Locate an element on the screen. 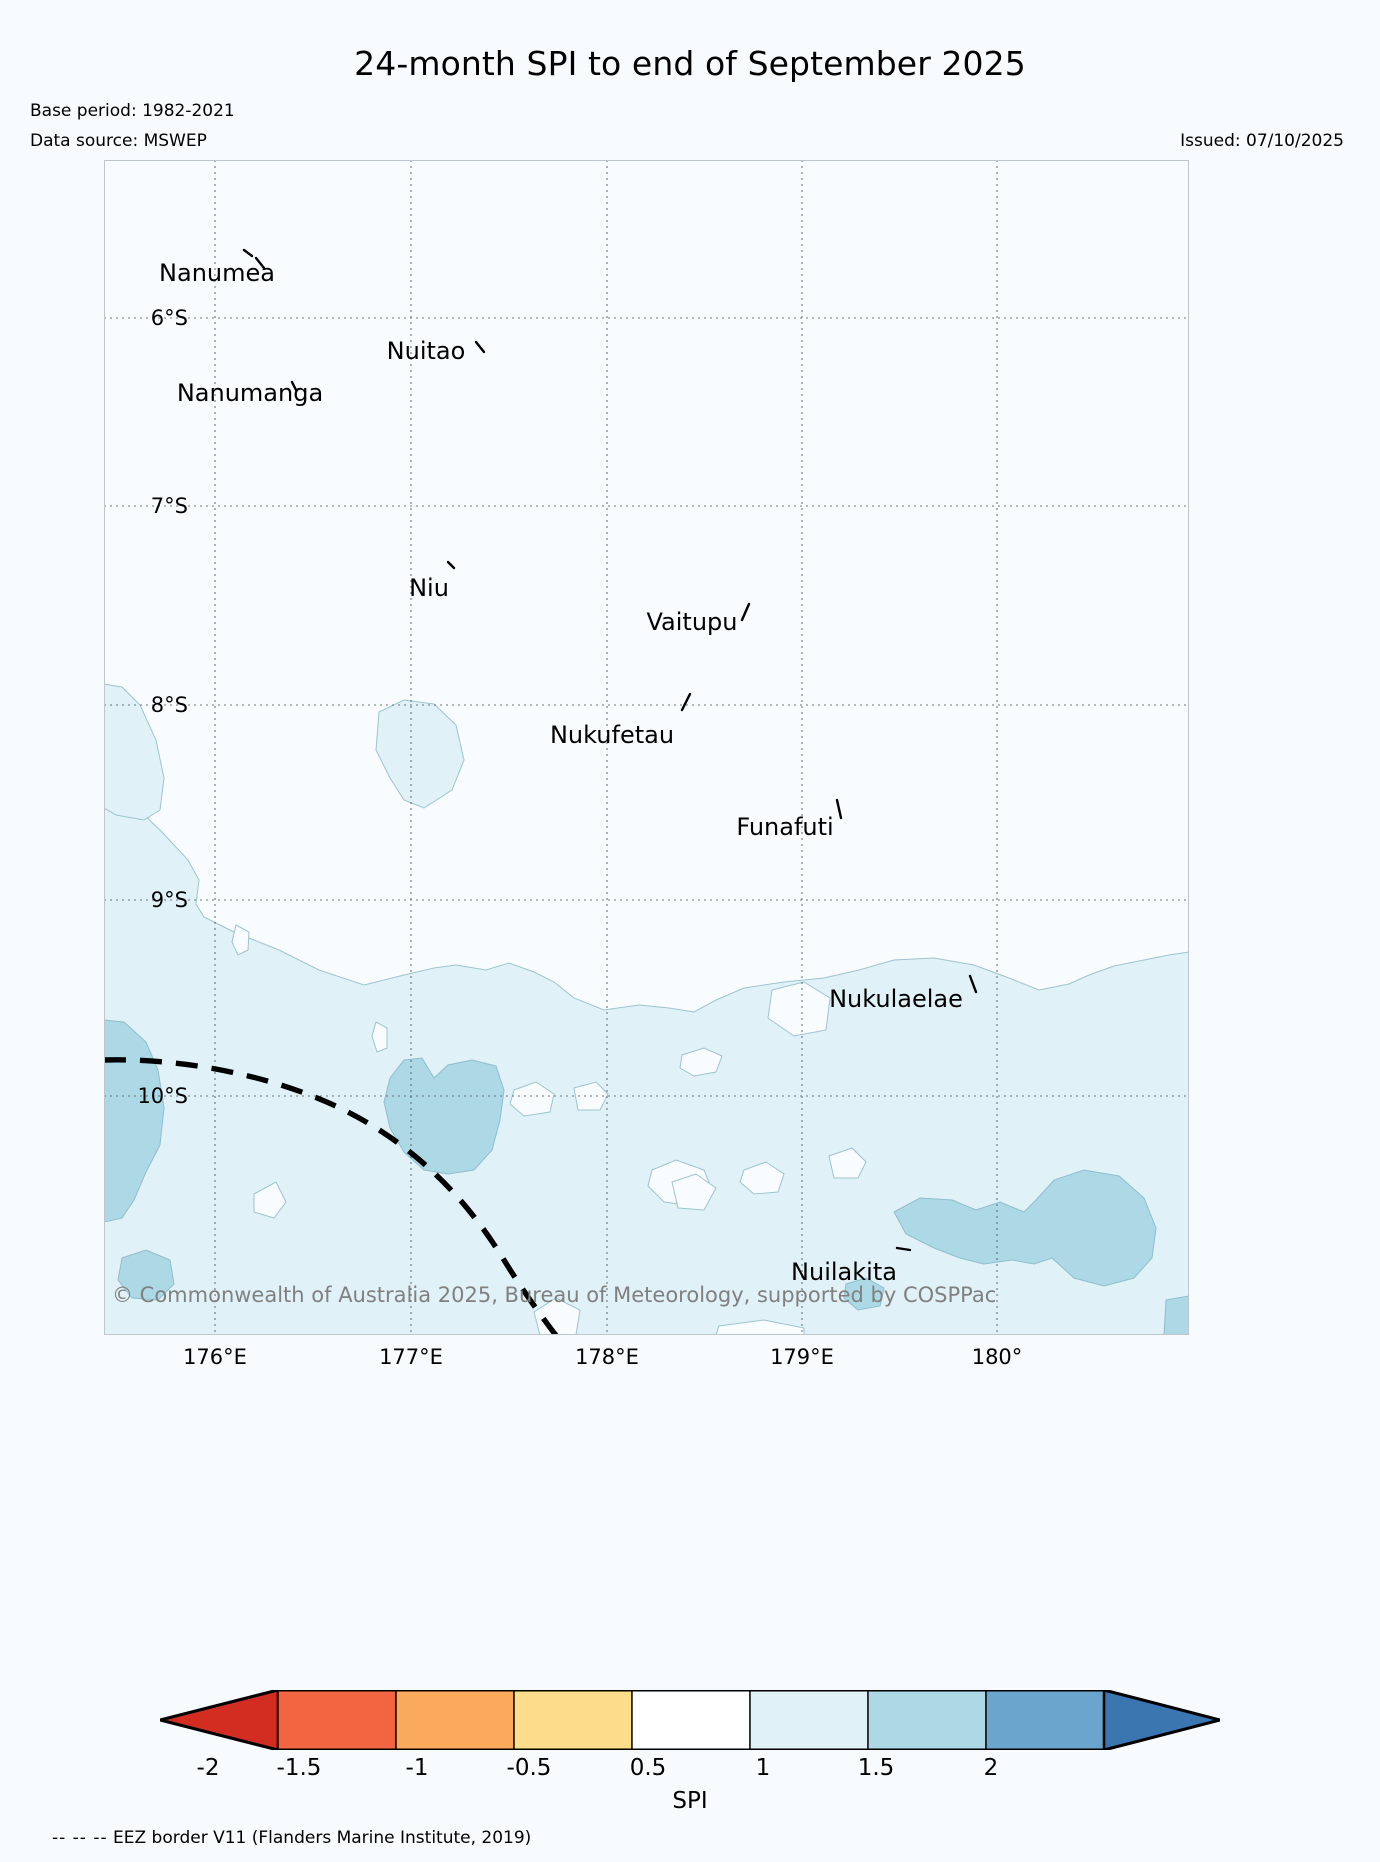  lon-tick-176e: 176°E is located at coordinates (215, 1357).